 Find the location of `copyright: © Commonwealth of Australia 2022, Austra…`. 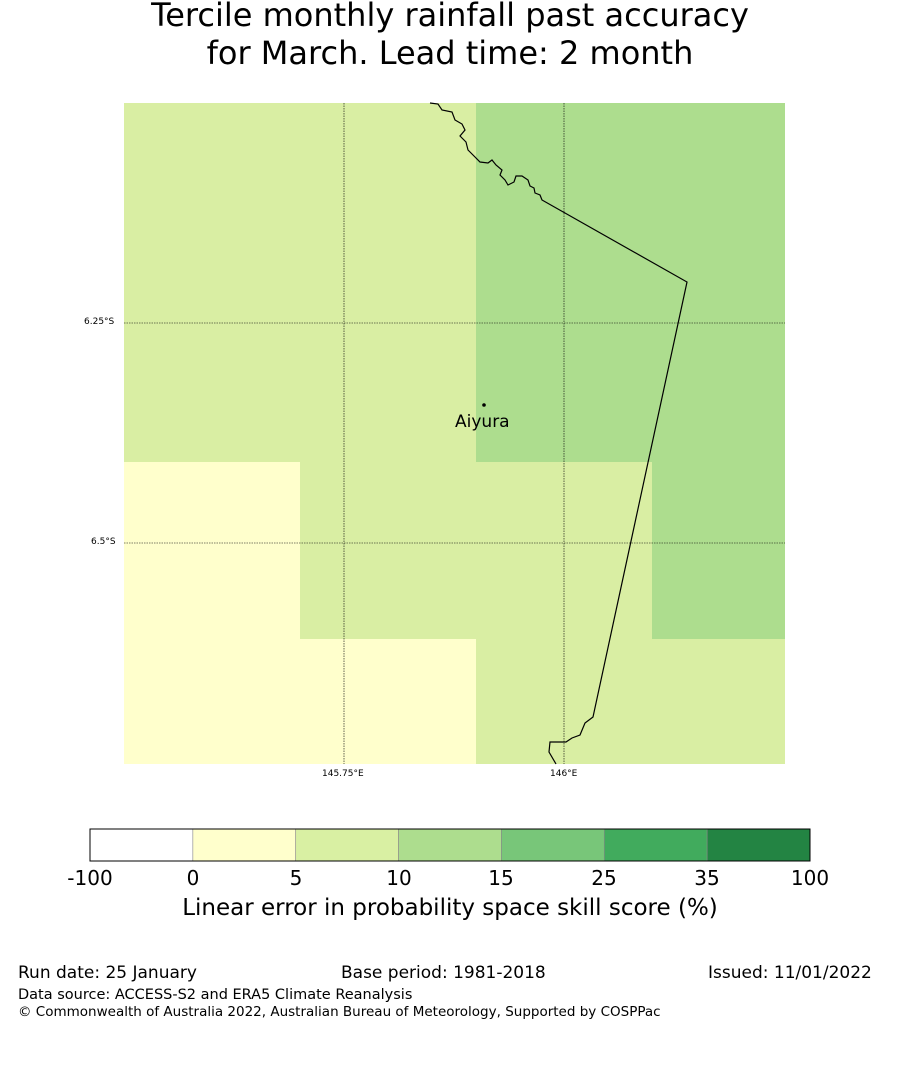

copyright: © Commonwealth of Australia 2022, Austra… is located at coordinates (339, 1012).